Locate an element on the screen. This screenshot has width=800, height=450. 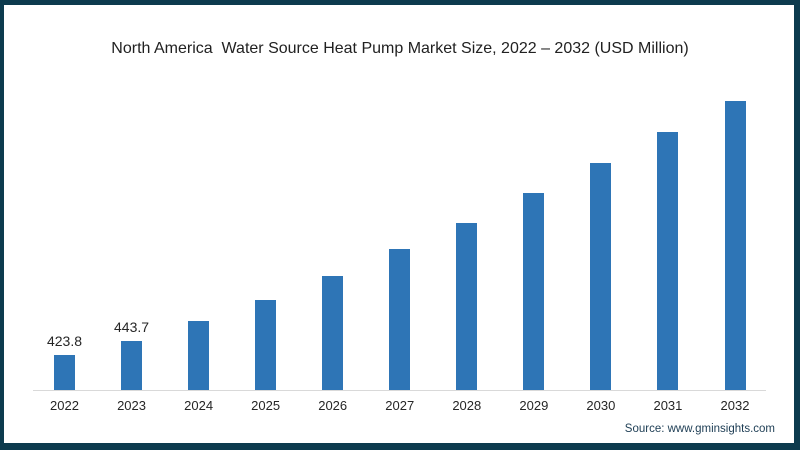
bar-value-label-2022: 423.8 is located at coordinates (64, 341).